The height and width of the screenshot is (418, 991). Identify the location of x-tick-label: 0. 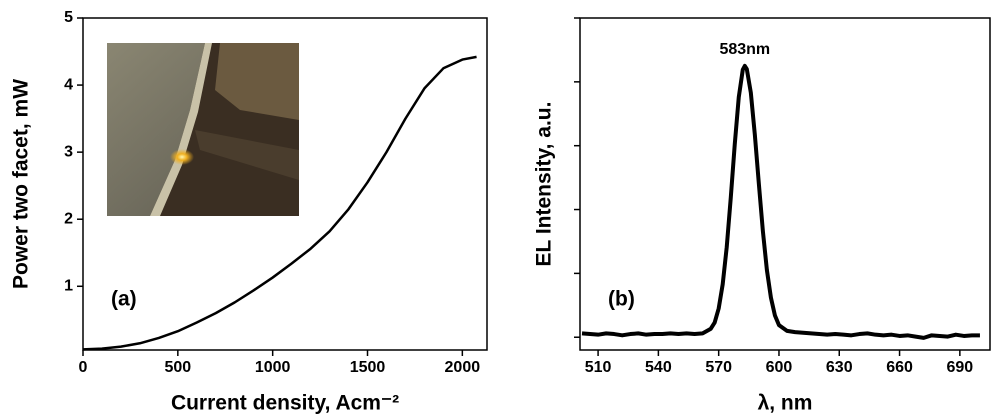
(83, 367).